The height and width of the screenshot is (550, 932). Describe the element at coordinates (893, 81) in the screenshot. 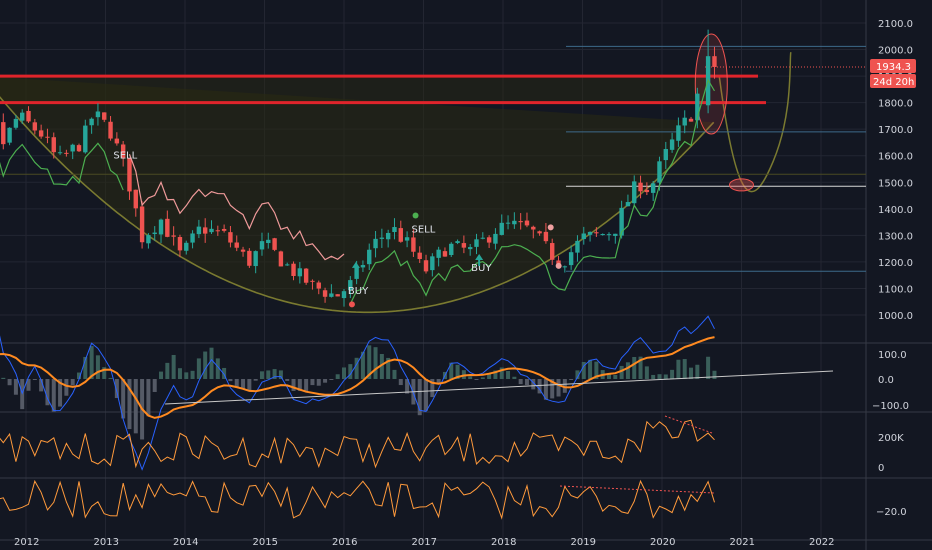

I see `countdown-tag: 24d 20h` at that location.